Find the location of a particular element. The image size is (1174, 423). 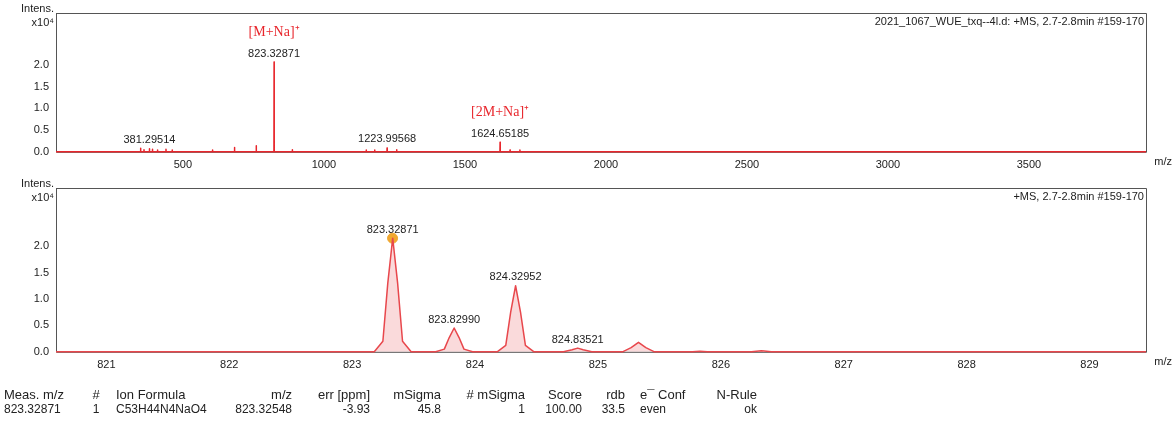

text: N-Rule is located at coordinates (736, 394).